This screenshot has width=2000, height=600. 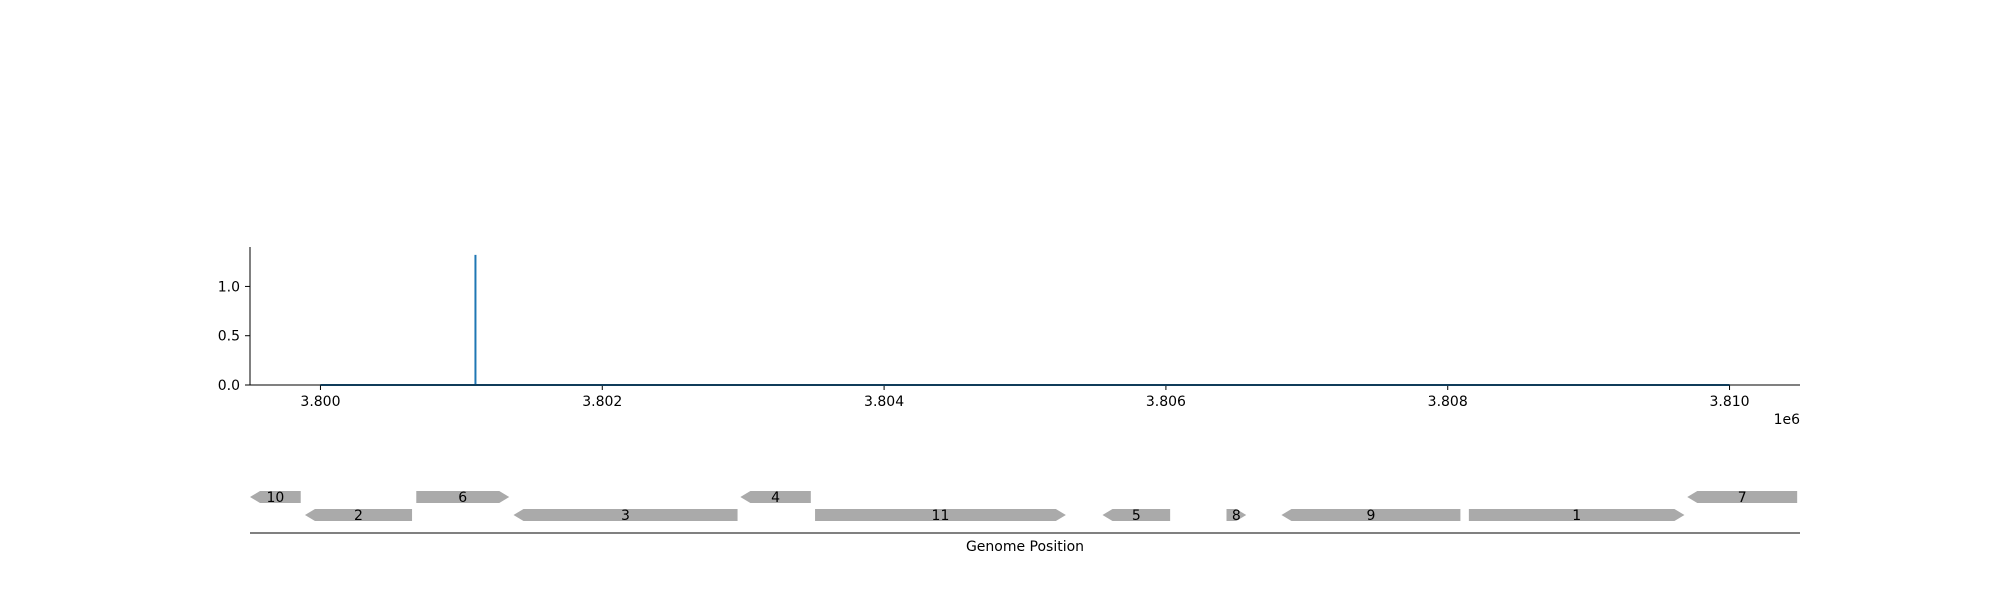 I want to click on gene-label: 5, so click(x=1136, y=516).